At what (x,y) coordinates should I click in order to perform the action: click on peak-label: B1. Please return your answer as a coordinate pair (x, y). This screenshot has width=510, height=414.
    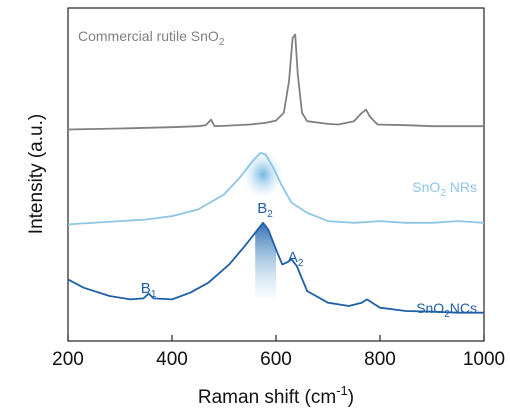
    Looking at the image, I should click on (149, 290).